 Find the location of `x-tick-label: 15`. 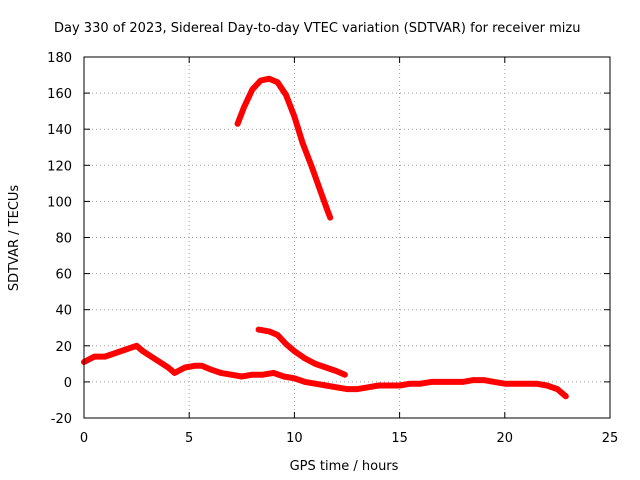

x-tick-label: 15 is located at coordinates (399, 438).